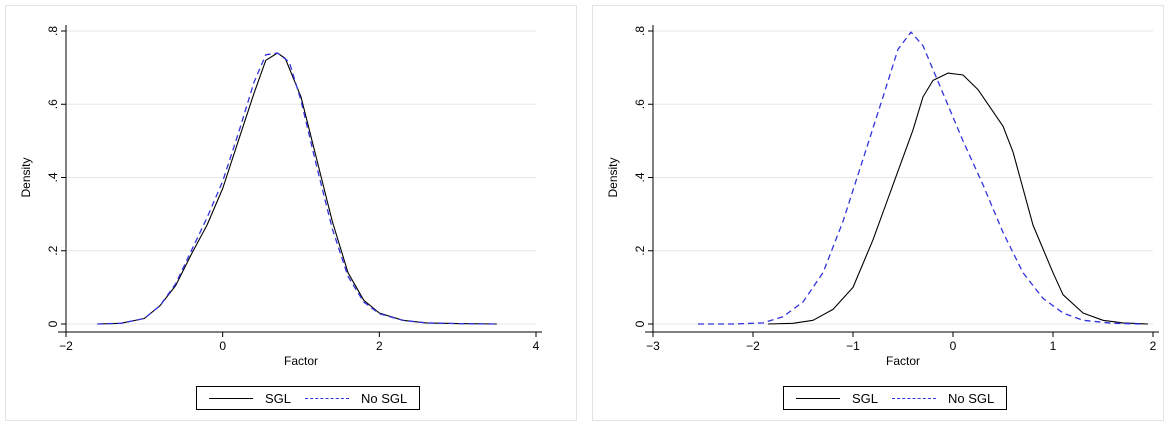  I want to click on x-tick-label: 4, so click(536, 346).